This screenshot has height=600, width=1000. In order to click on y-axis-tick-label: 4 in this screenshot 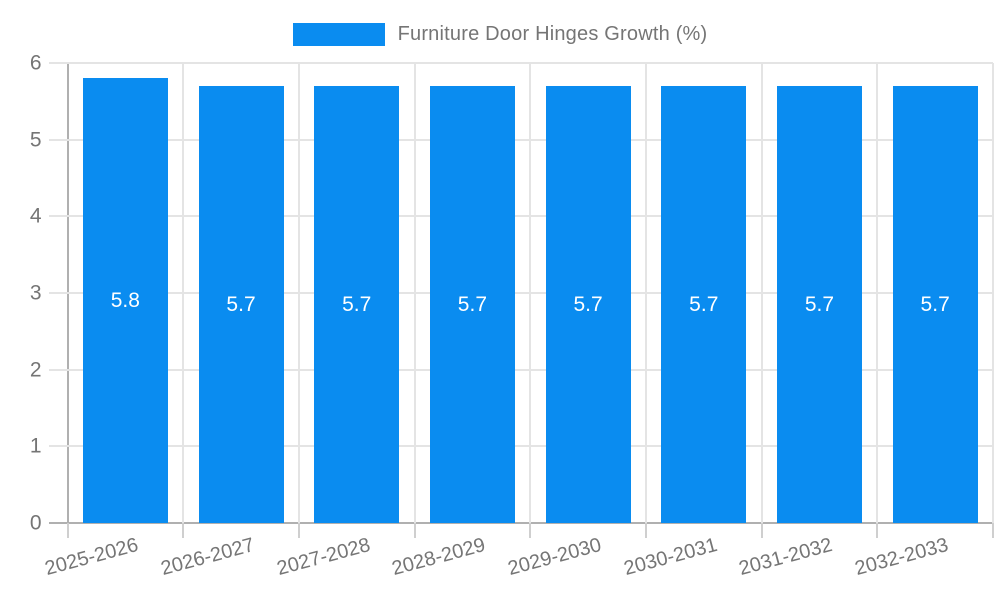, I will do `click(35, 216)`.